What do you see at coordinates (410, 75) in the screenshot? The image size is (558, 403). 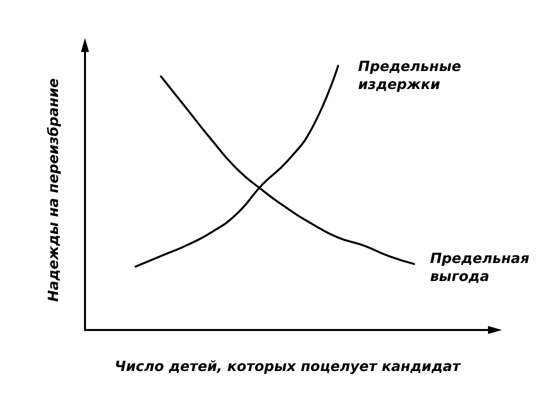 I see `series-label: Предельные издержки` at bounding box center [410, 75].